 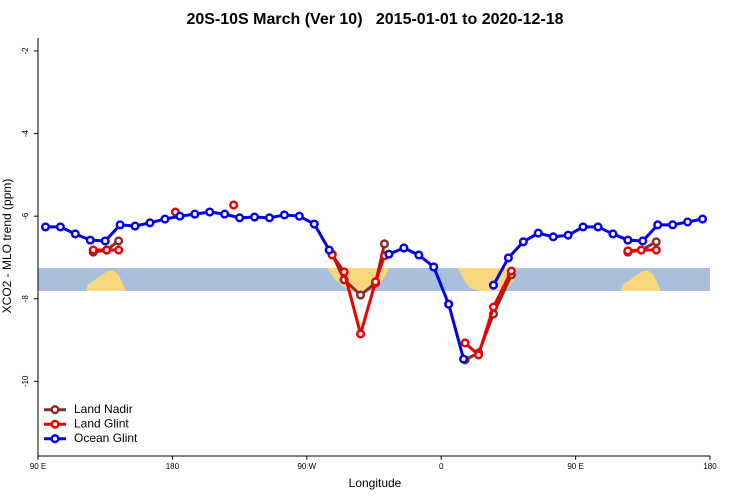 I want to click on x-axis-label: Longitude, so click(x=375, y=483).